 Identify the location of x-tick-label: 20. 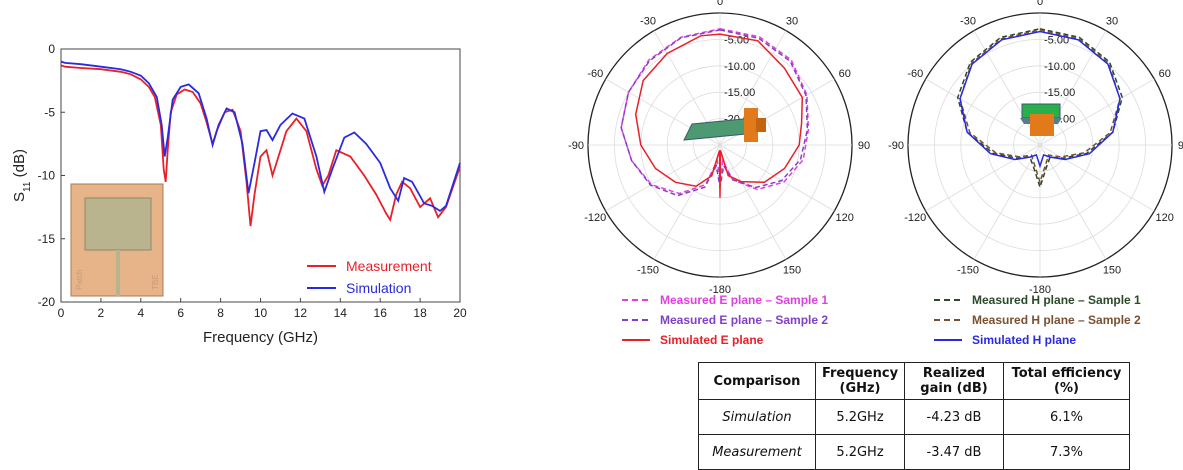
(460, 313).